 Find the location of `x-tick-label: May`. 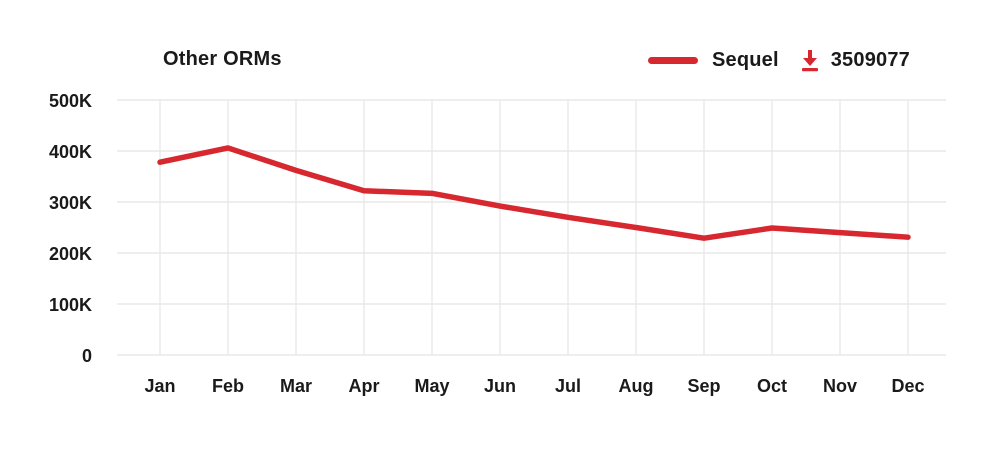

x-tick-label: May is located at coordinates (431, 386).